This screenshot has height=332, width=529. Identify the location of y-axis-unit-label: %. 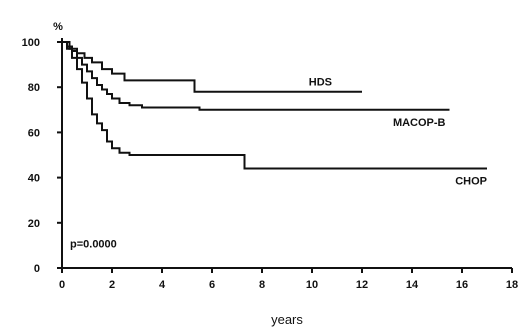
(58, 27).